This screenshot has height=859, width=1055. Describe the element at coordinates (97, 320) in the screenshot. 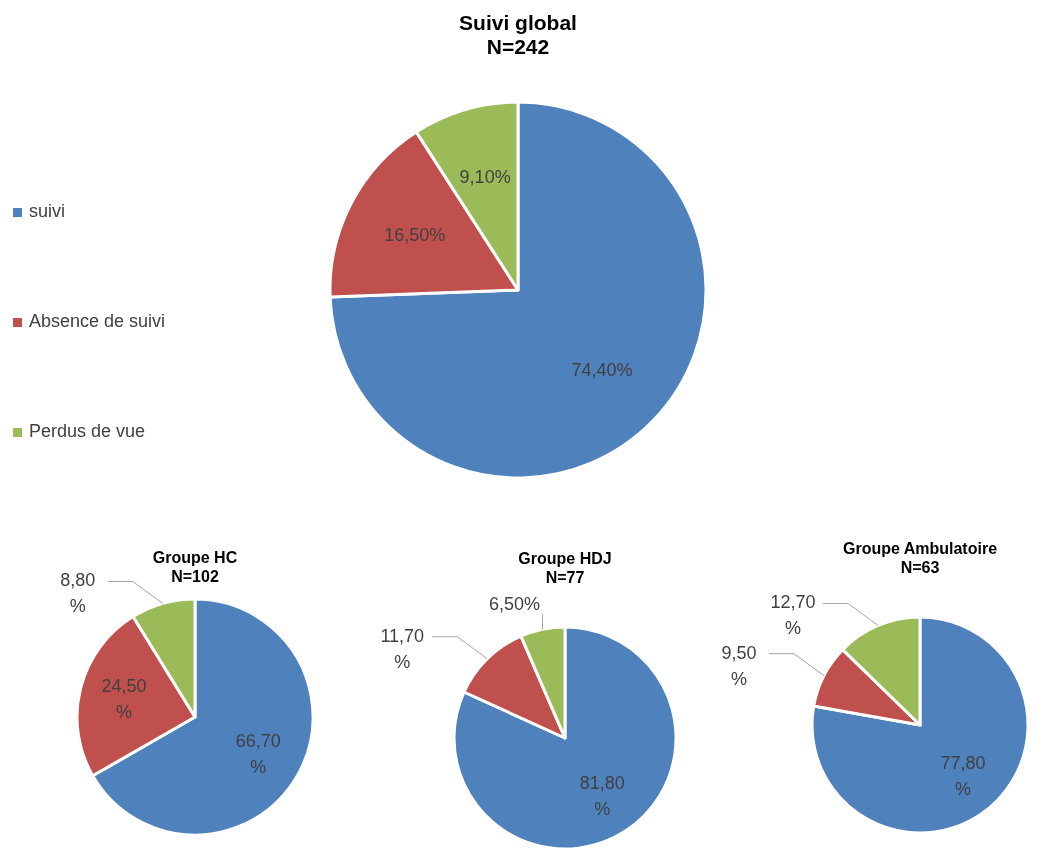

I see `legend-label: Absence de suivi` at that location.